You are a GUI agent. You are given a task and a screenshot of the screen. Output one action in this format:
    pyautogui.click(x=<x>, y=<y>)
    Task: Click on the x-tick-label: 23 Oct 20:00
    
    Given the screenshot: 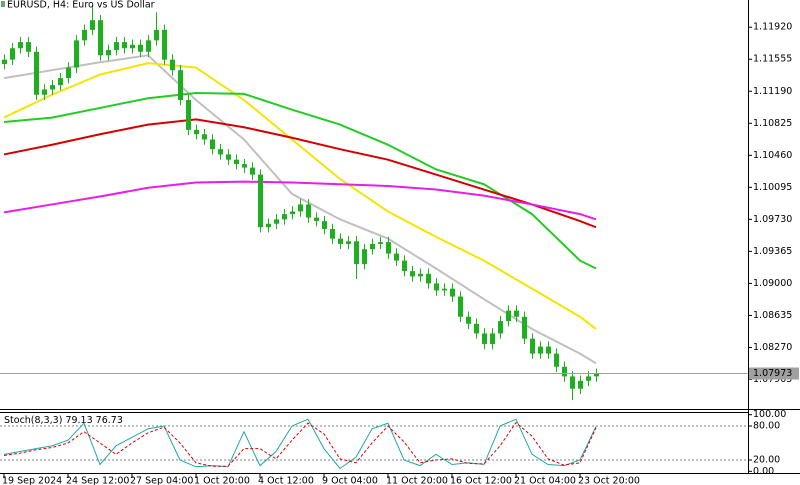 What is the action you would take?
    pyautogui.click(x=609, y=480)
    